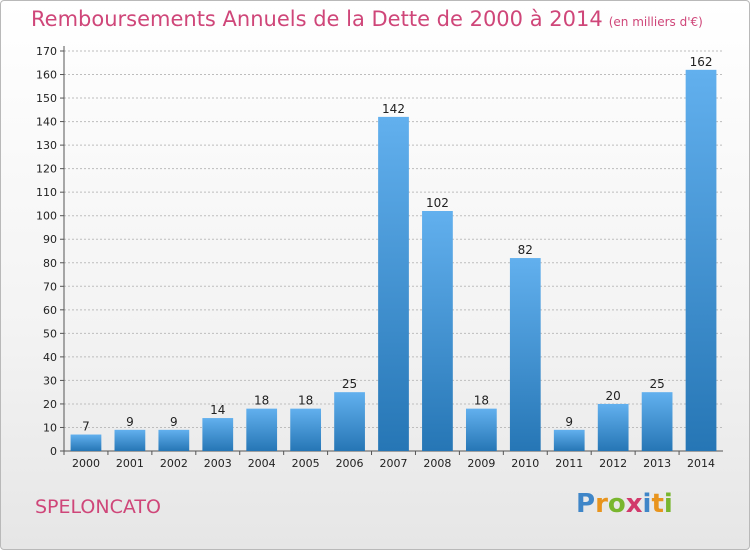 The height and width of the screenshot is (550, 750). What do you see at coordinates (349, 384) in the screenshot?
I see `value-label-2006: 25` at bounding box center [349, 384].